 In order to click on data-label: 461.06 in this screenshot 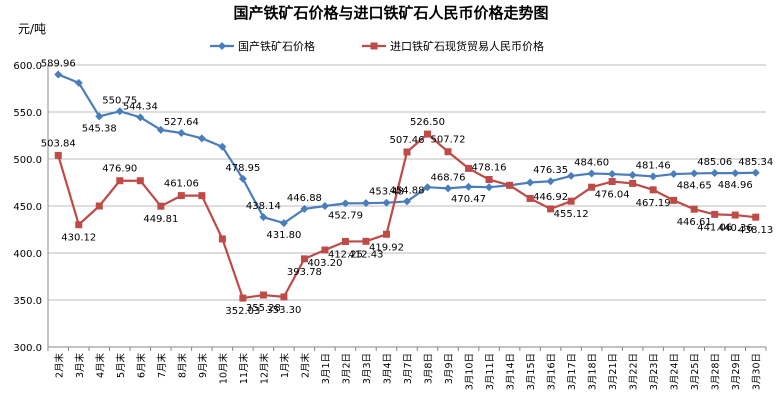, I will do `click(181, 184)`.